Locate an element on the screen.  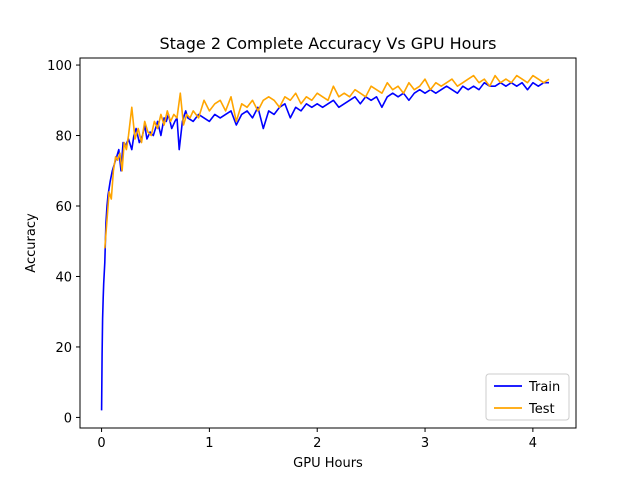
y-tick-label: 20 is located at coordinates (63, 348).